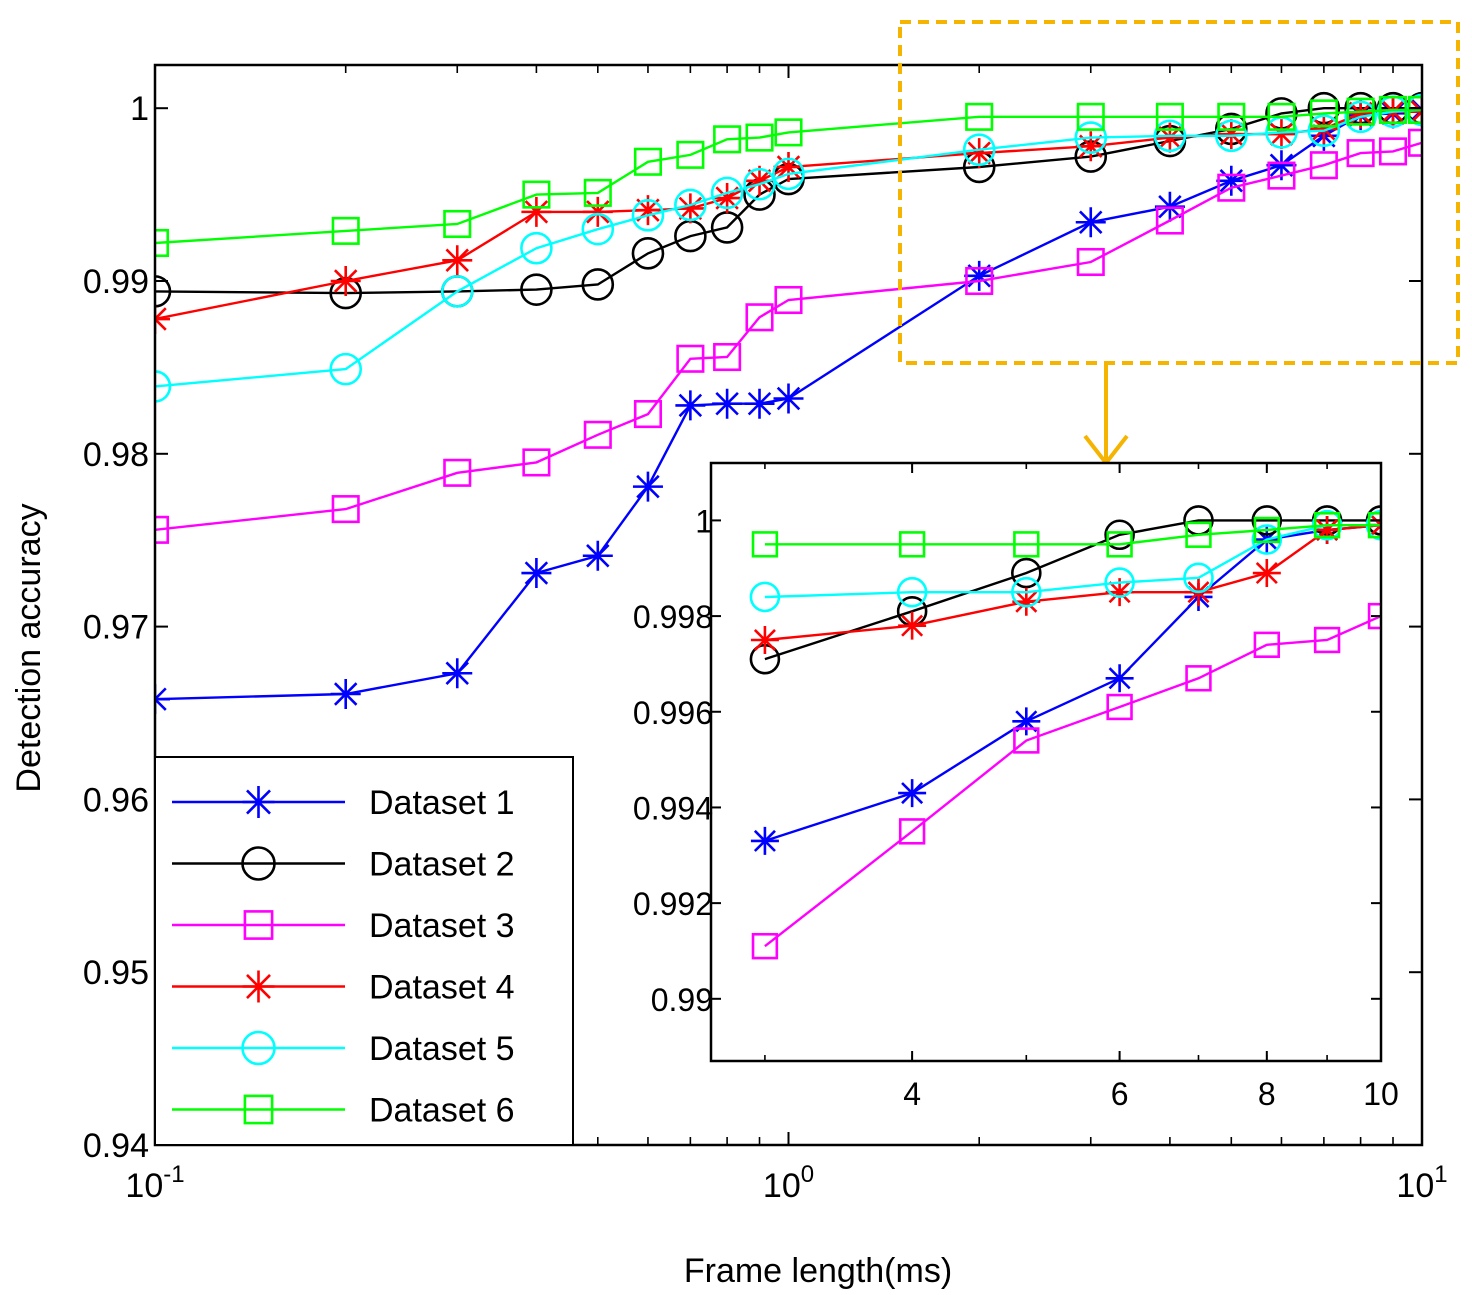  I want to click on inset-y-tick-label: 0.994, so click(673, 808).